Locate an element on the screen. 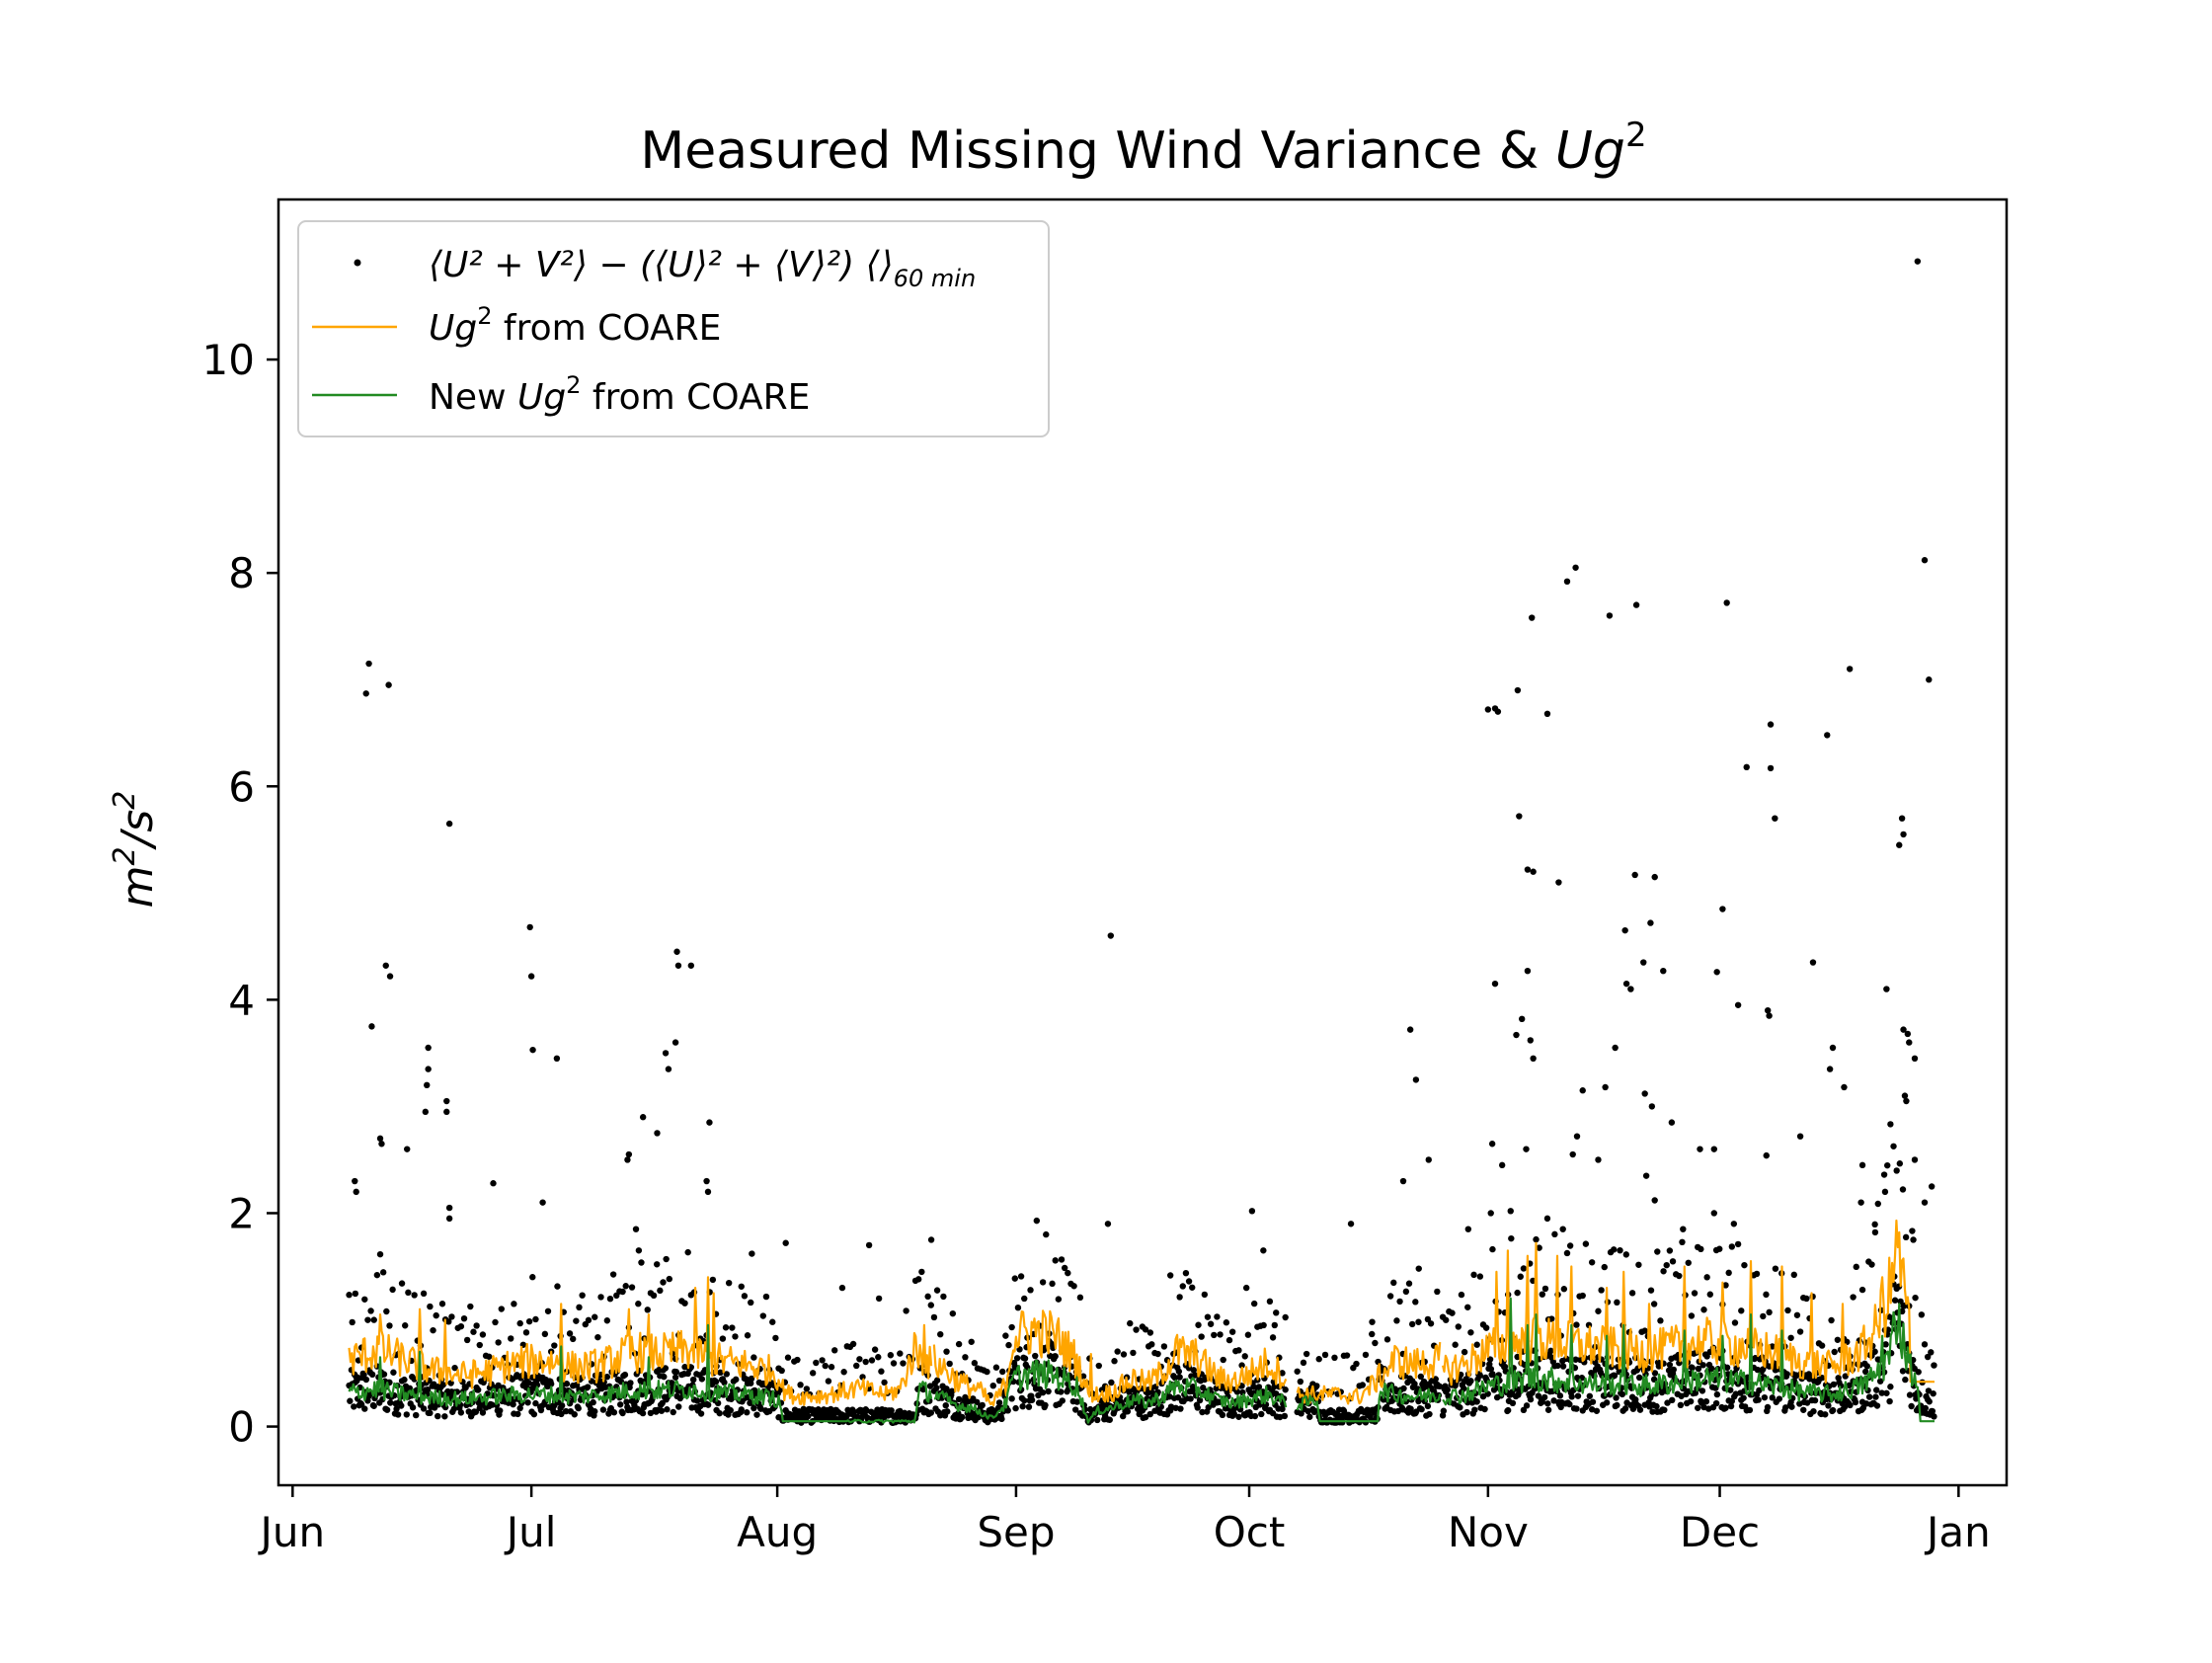  y-tick-label: 6 is located at coordinates (242, 786).